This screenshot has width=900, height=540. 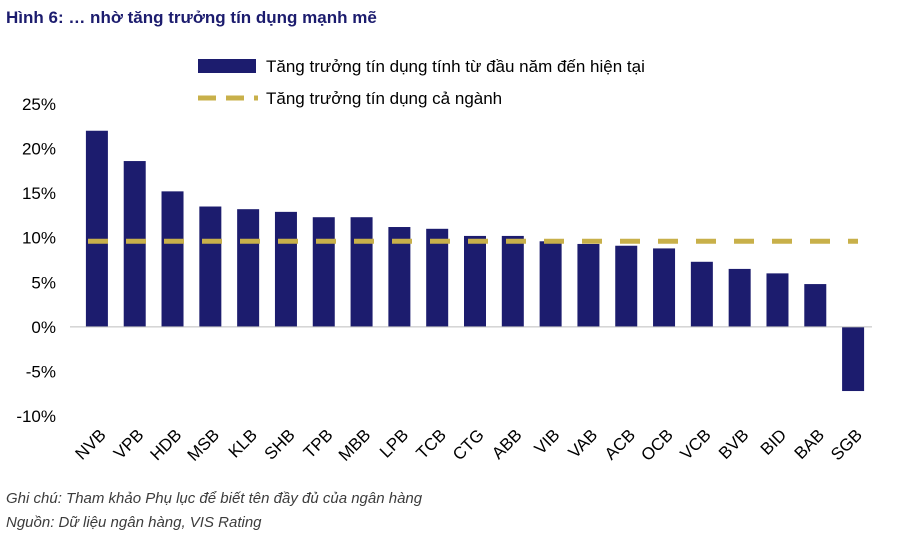 I want to click on y-tick-label: -10%, so click(x=36, y=416).